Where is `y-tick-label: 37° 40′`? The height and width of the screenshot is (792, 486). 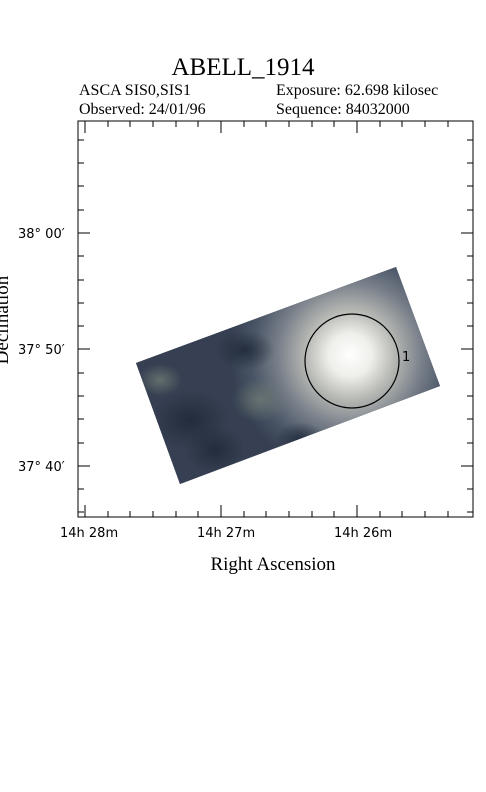 y-tick-label: 37° 40′ is located at coordinates (41, 467).